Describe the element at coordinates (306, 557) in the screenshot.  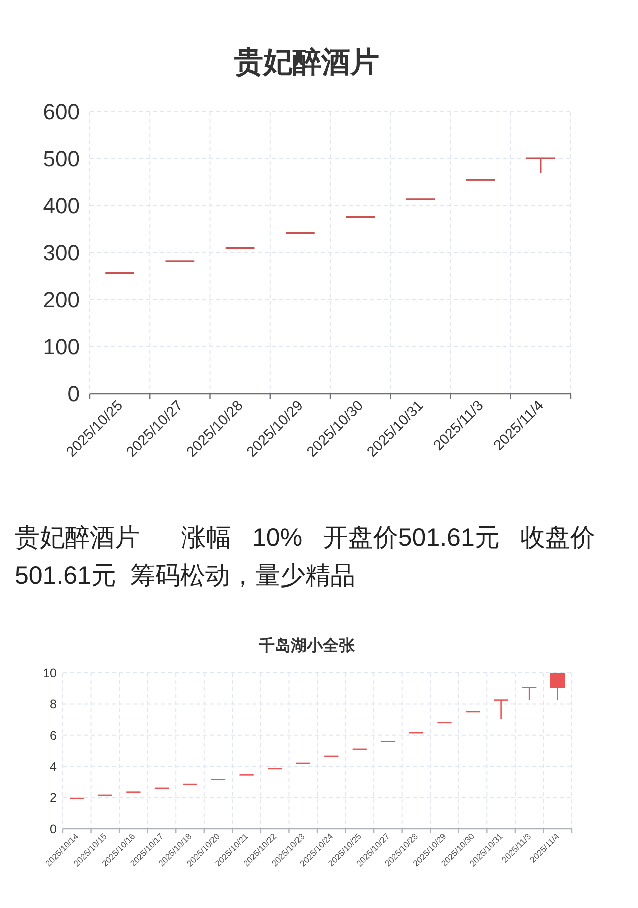
I see `text: 贵妃醉酒片 涨幅 10% 开盘价501.61元 收盘价501.61元 筹码松动，量少精品` at that location.